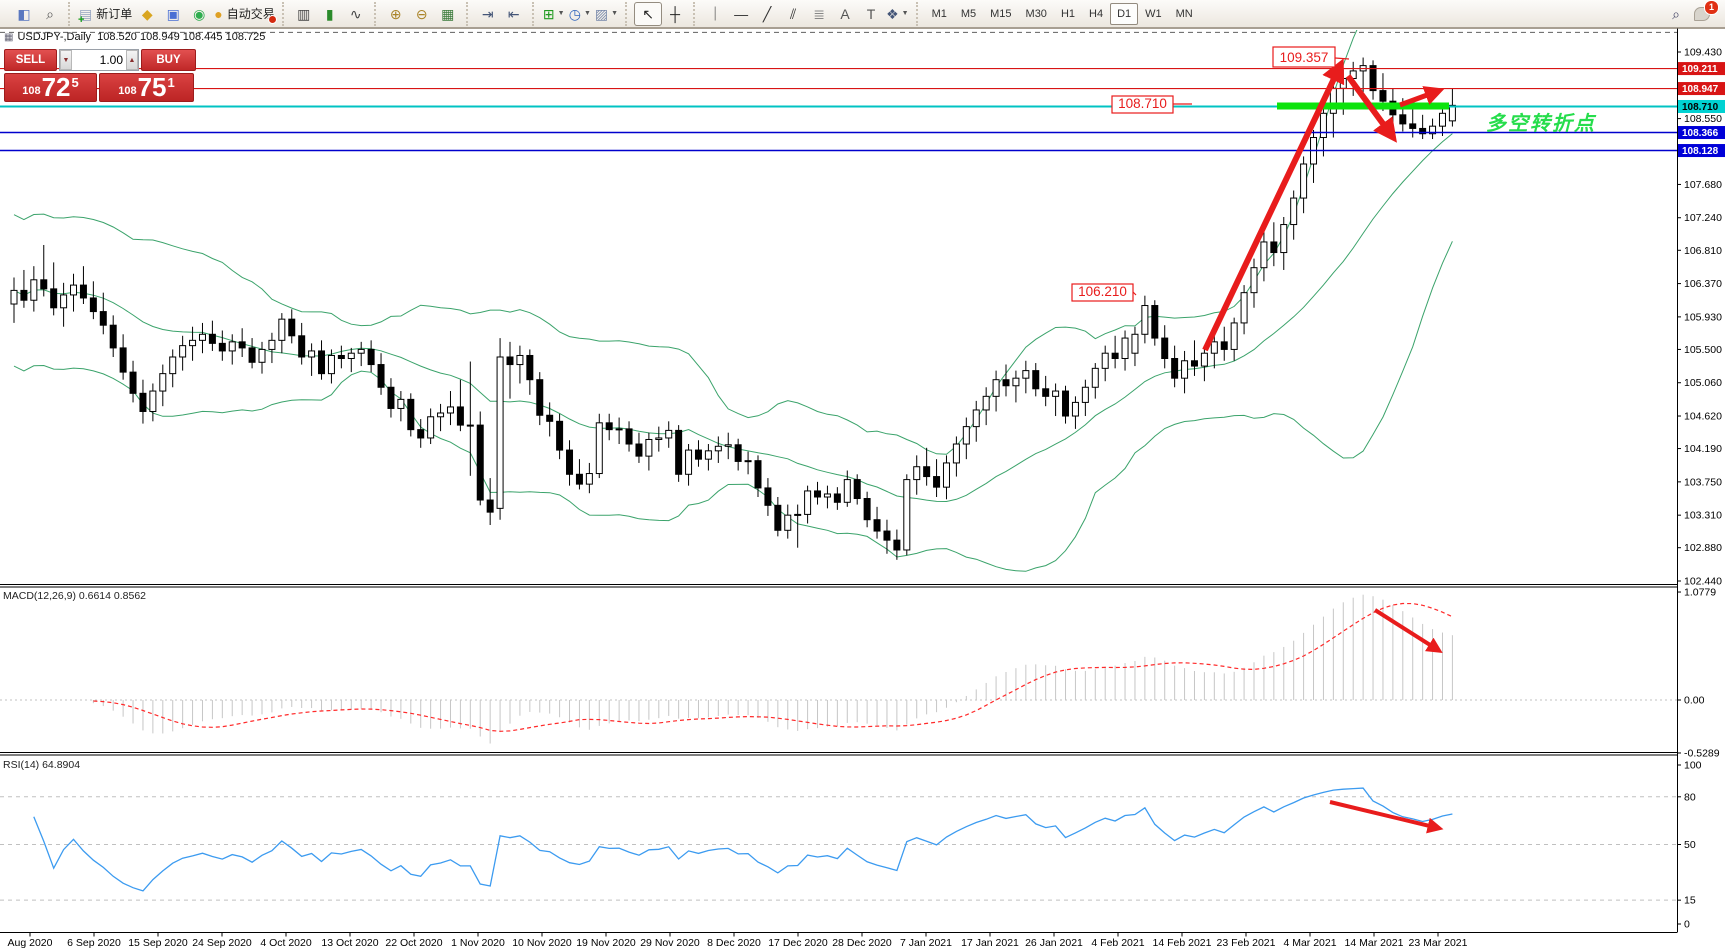 Image resolution: width=1725 pixels, height=951 pixels. I want to click on svg-text: 15 Sep 2020, so click(158, 943).